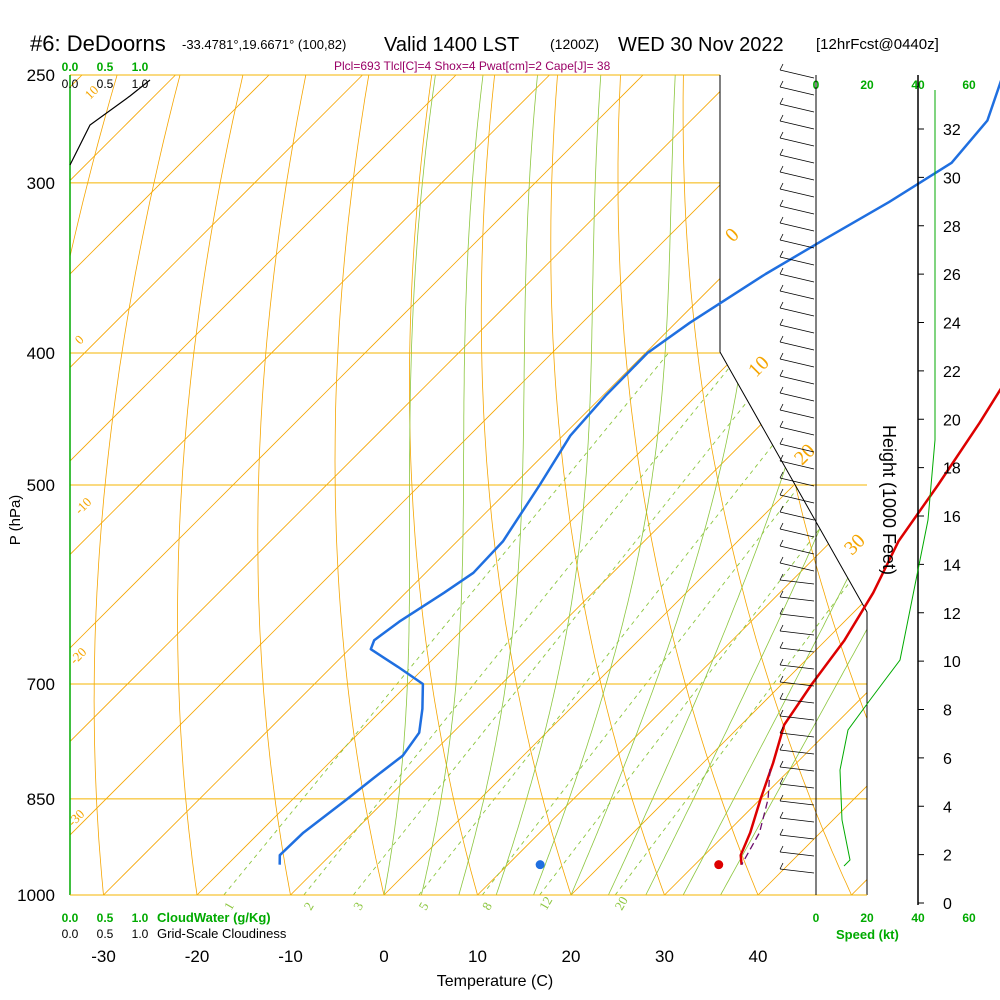 The width and height of the screenshot is (1000, 1000). What do you see at coordinates (756, 817) in the screenshot?
I see `parcel-trace` at bounding box center [756, 817].